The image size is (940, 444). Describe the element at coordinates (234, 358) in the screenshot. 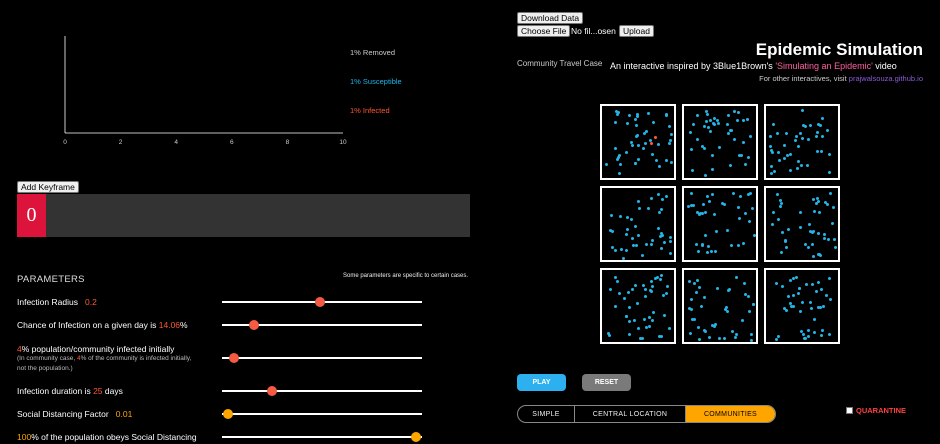

I see `initial-infected-slider-thumb` at that location.